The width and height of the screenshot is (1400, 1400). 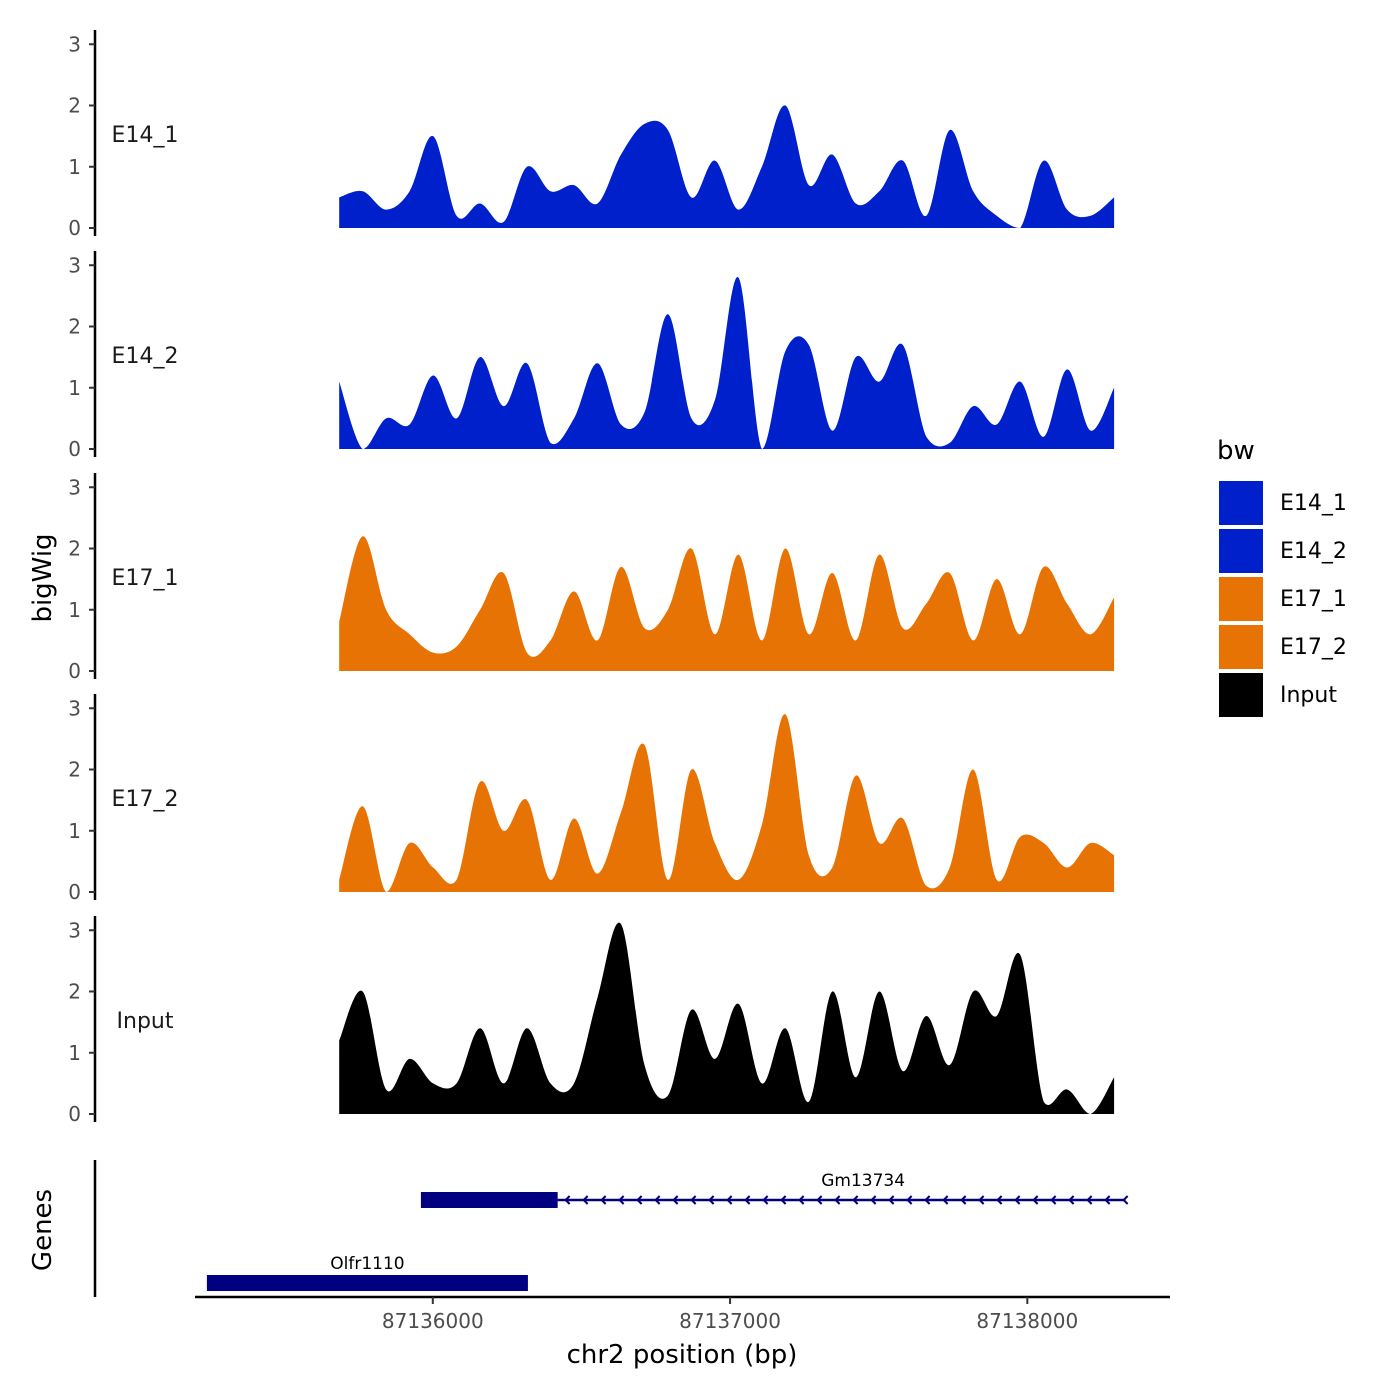 I want to click on y-tick-label: 3, so click(x=74, y=708).